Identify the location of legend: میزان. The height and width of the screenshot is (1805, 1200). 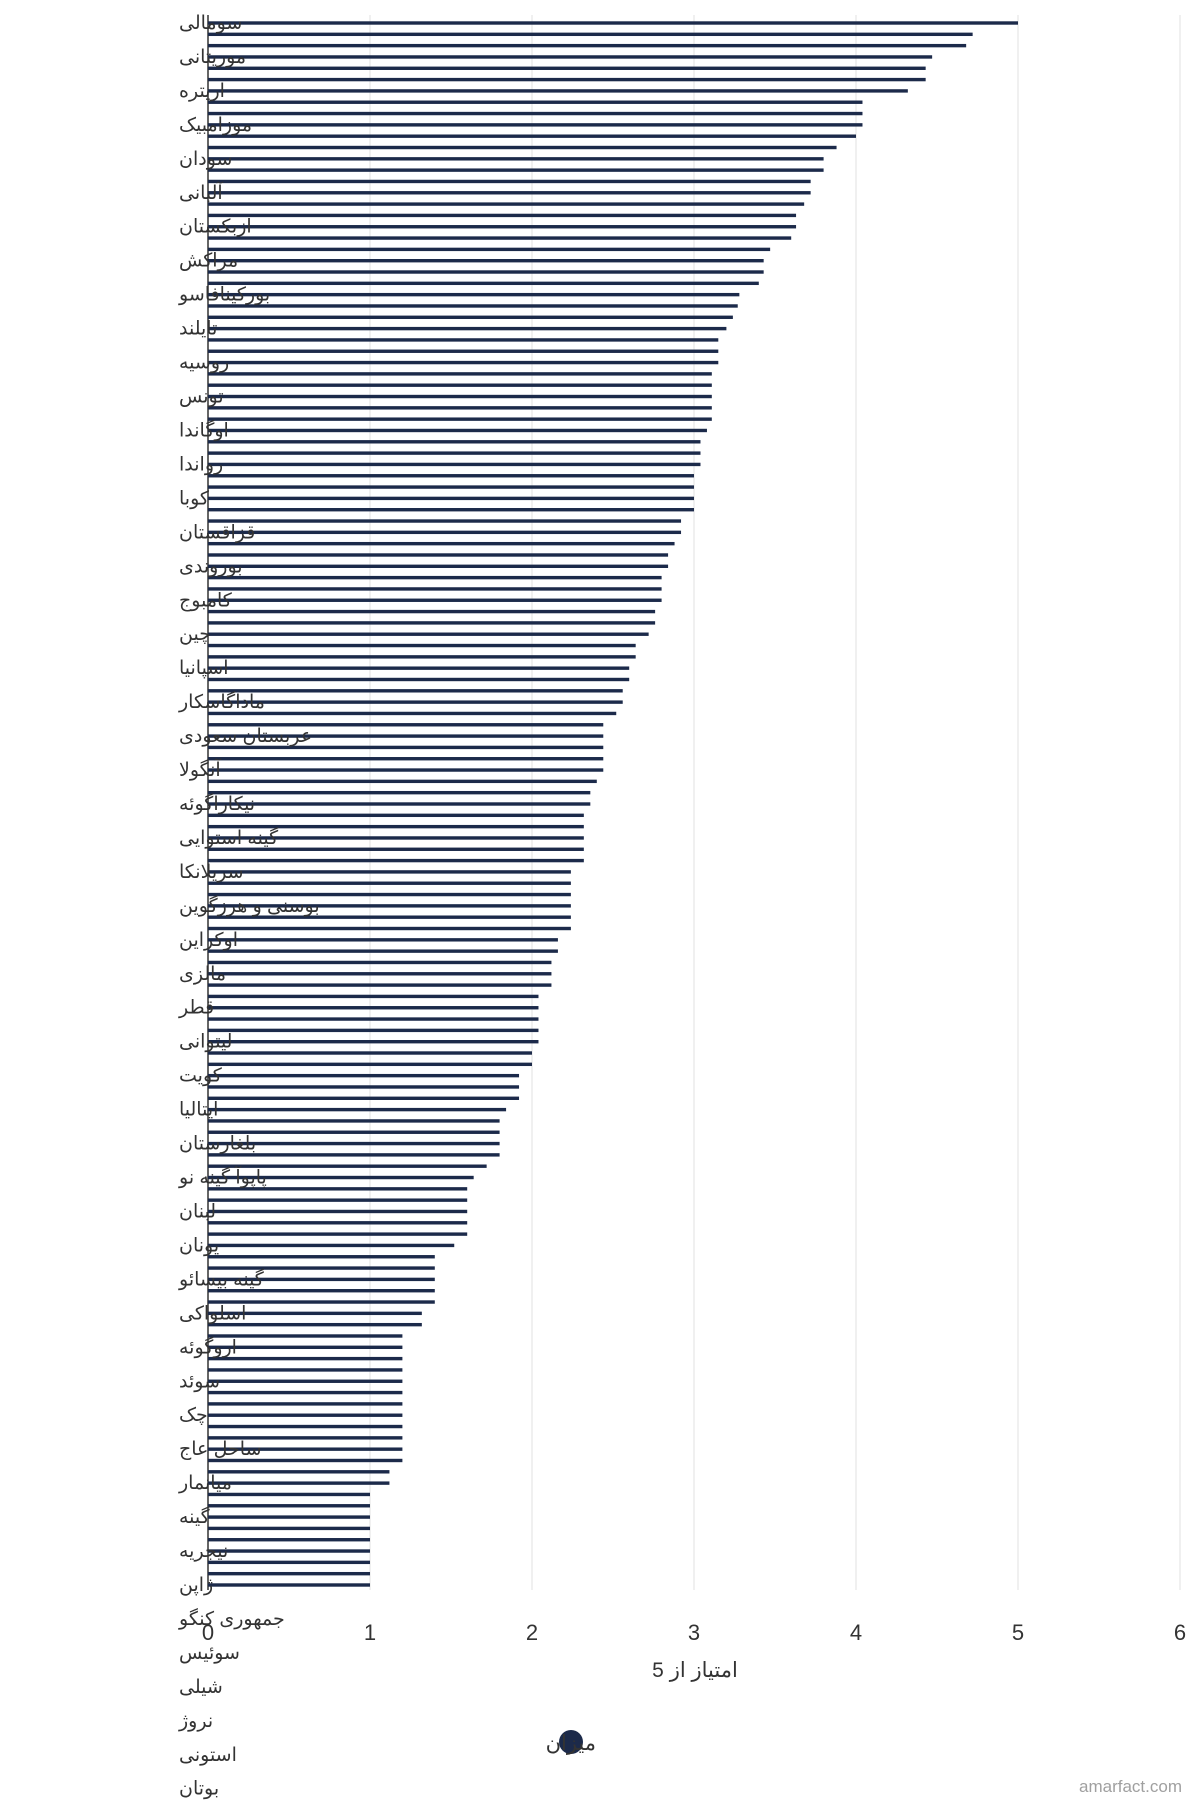
(571, 1742).